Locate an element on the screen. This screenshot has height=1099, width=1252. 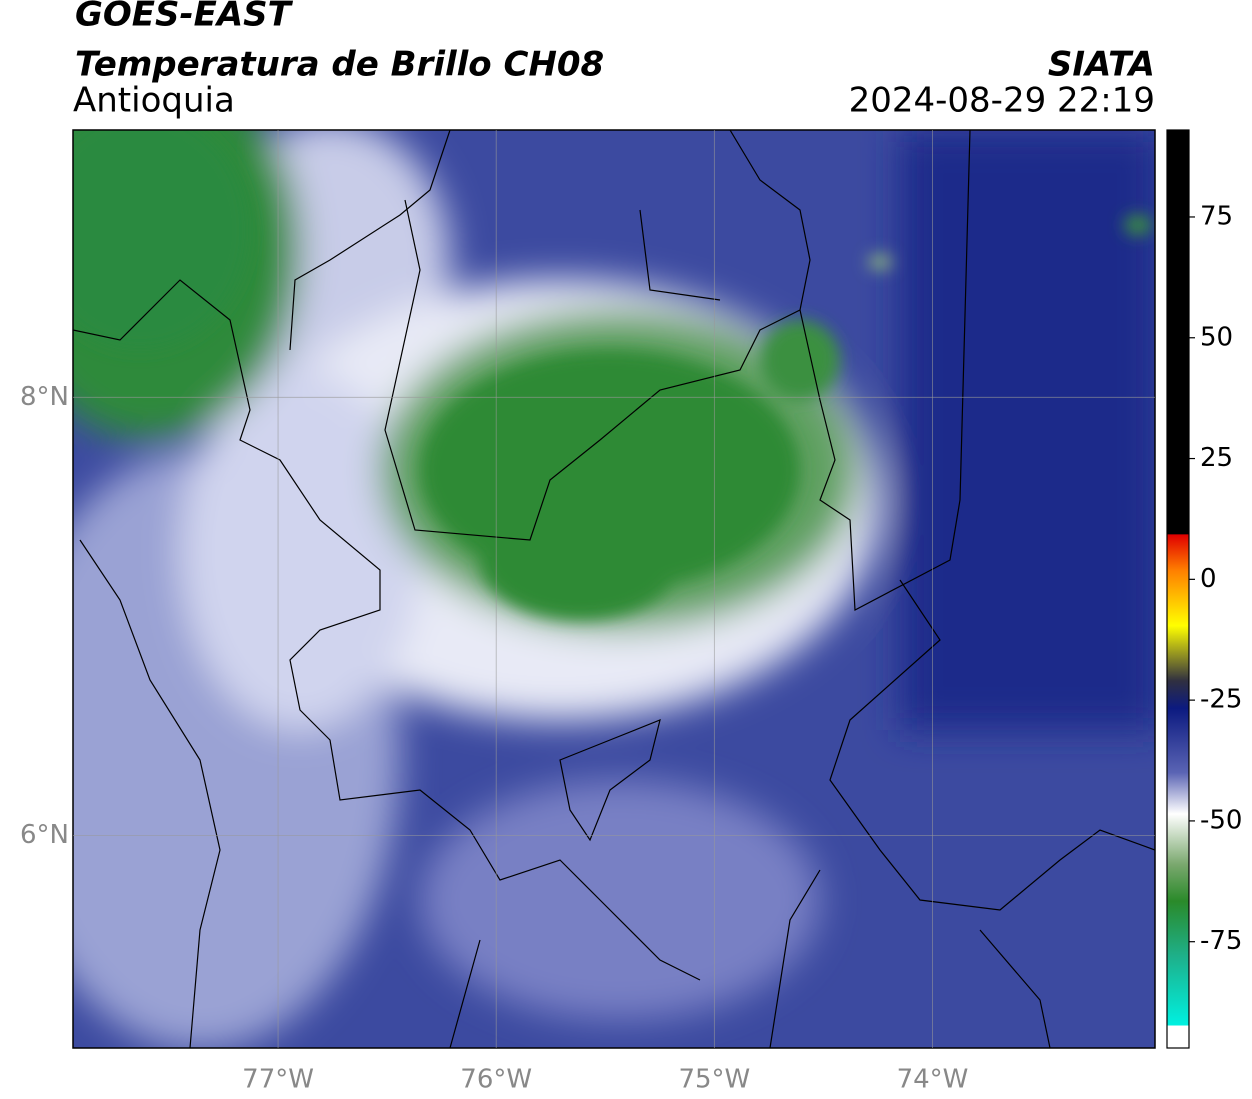
source: SIATA is located at coordinates (1101, 65).